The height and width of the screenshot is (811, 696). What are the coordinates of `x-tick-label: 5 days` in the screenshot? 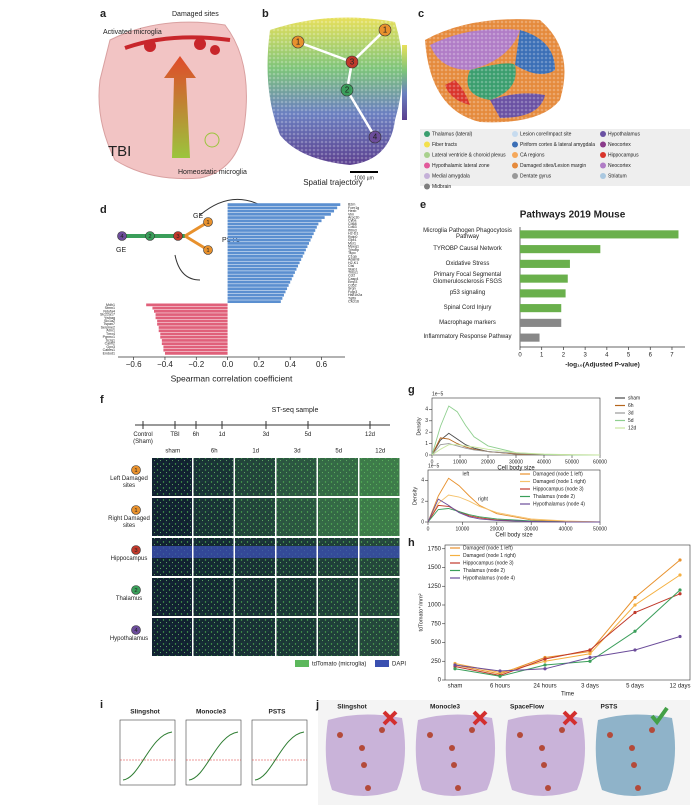 It's located at (635, 687).